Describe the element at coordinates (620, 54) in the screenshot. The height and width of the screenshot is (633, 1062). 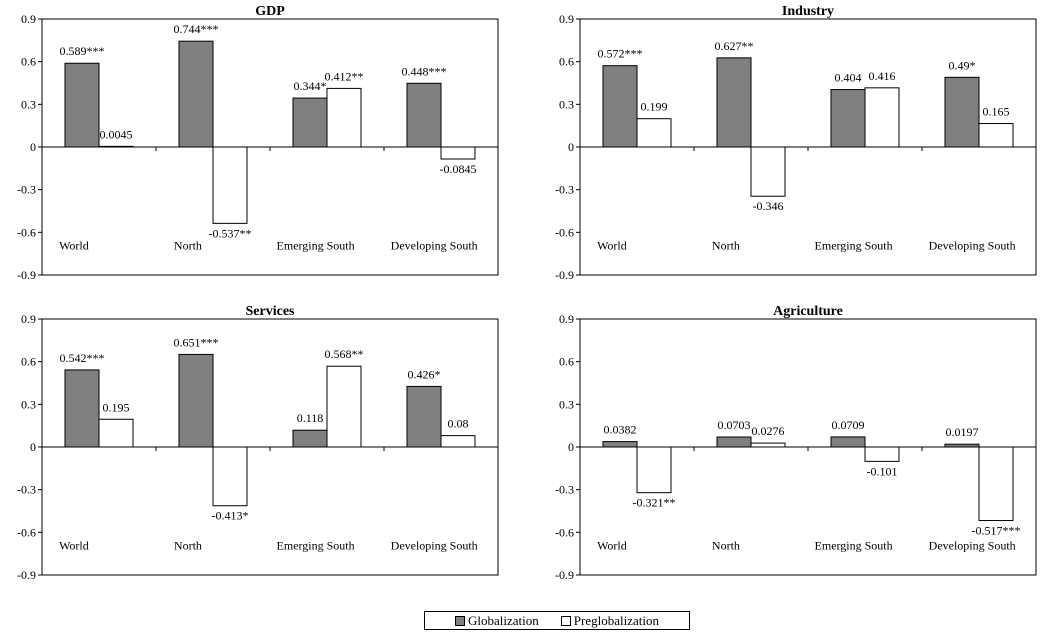
I see `data-label-globalization: 0.572***` at that location.